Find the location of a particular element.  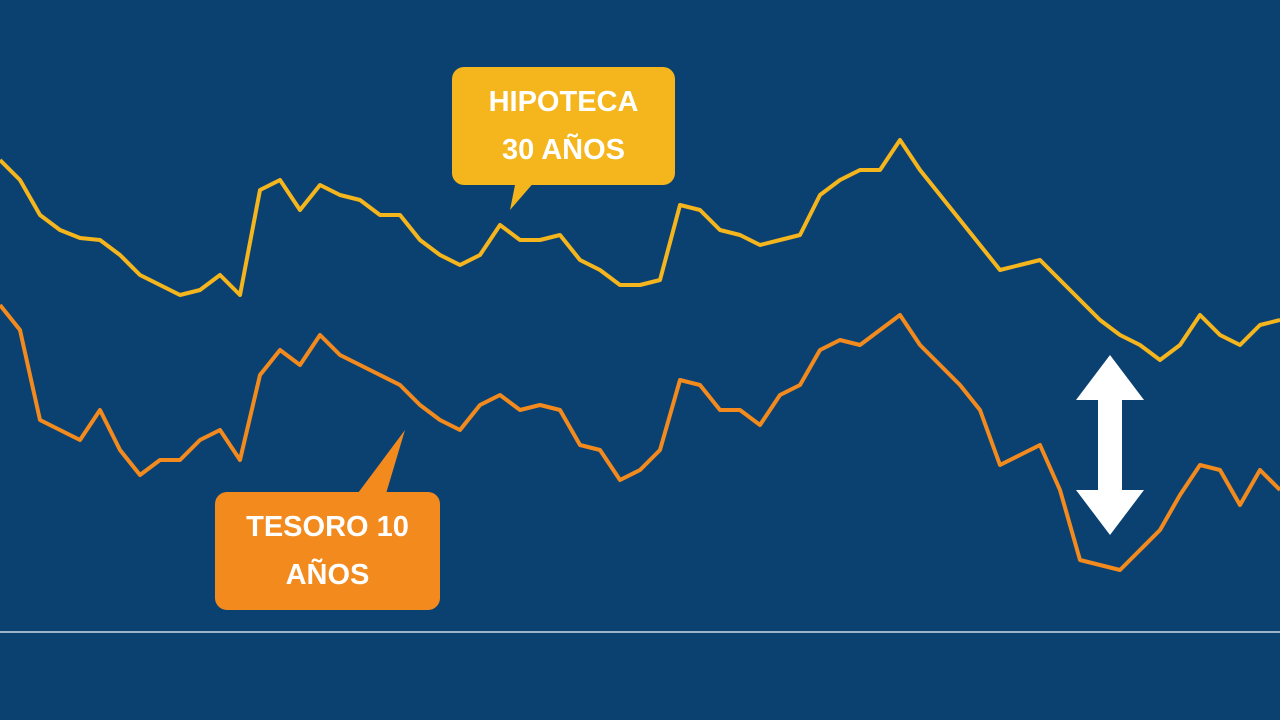

series-label: TESORO 10 AÑOS is located at coordinates (327, 551).